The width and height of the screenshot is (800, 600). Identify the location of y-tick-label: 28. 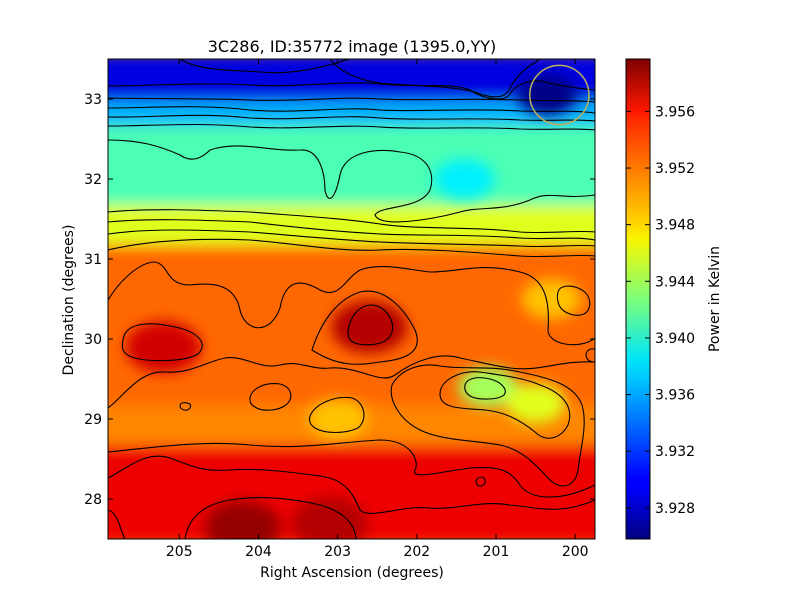
(93, 500).